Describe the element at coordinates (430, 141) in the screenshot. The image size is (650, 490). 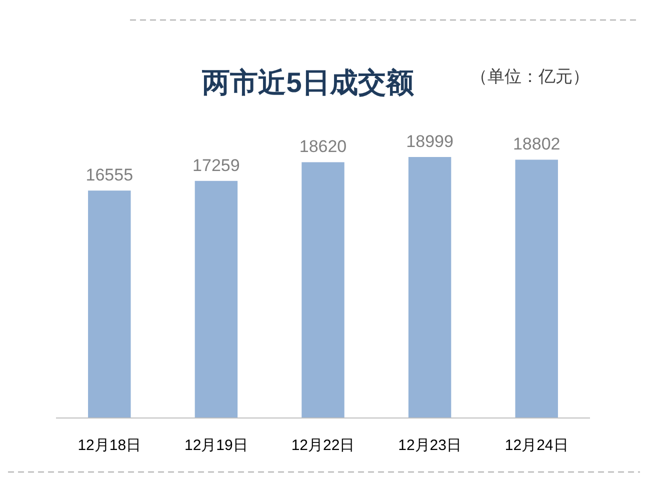
I see `data-label: 18999` at that location.